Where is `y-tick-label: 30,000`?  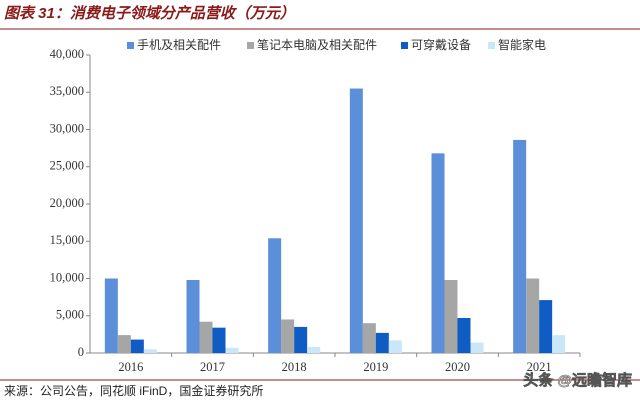
y-tick-label: 30,000 is located at coordinates (67, 128).